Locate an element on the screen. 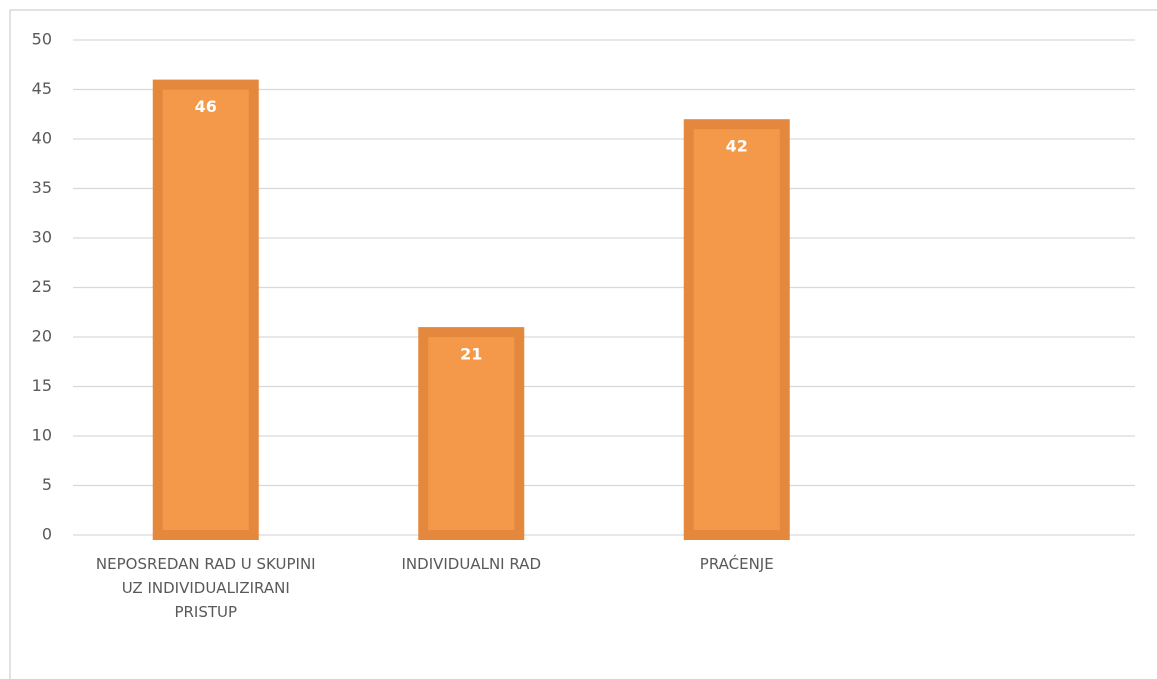 Image resolution: width=1157 pixels, height=679 pixels. y-tick-label: 15 is located at coordinates (42, 385).